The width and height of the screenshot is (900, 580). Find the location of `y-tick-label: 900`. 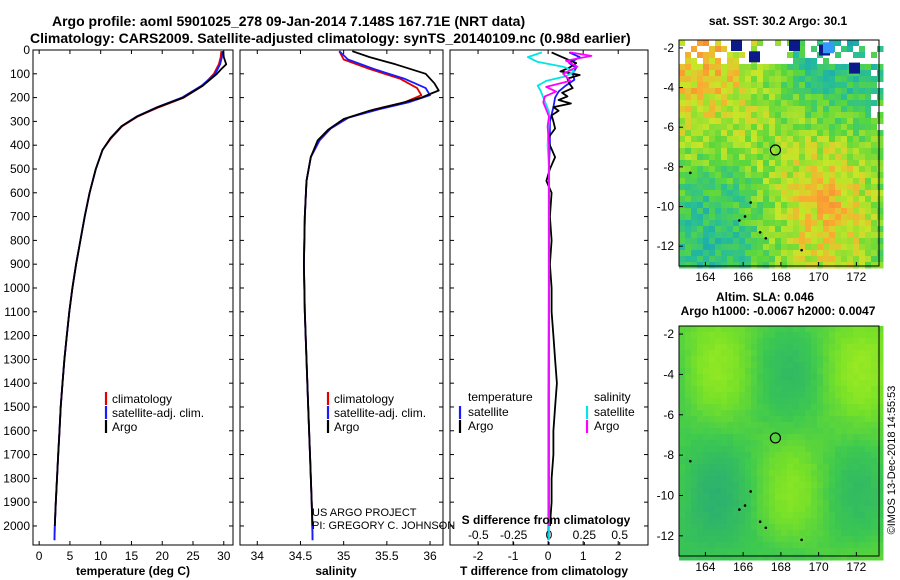

y-tick-label: 900 is located at coordinates (20, 264).